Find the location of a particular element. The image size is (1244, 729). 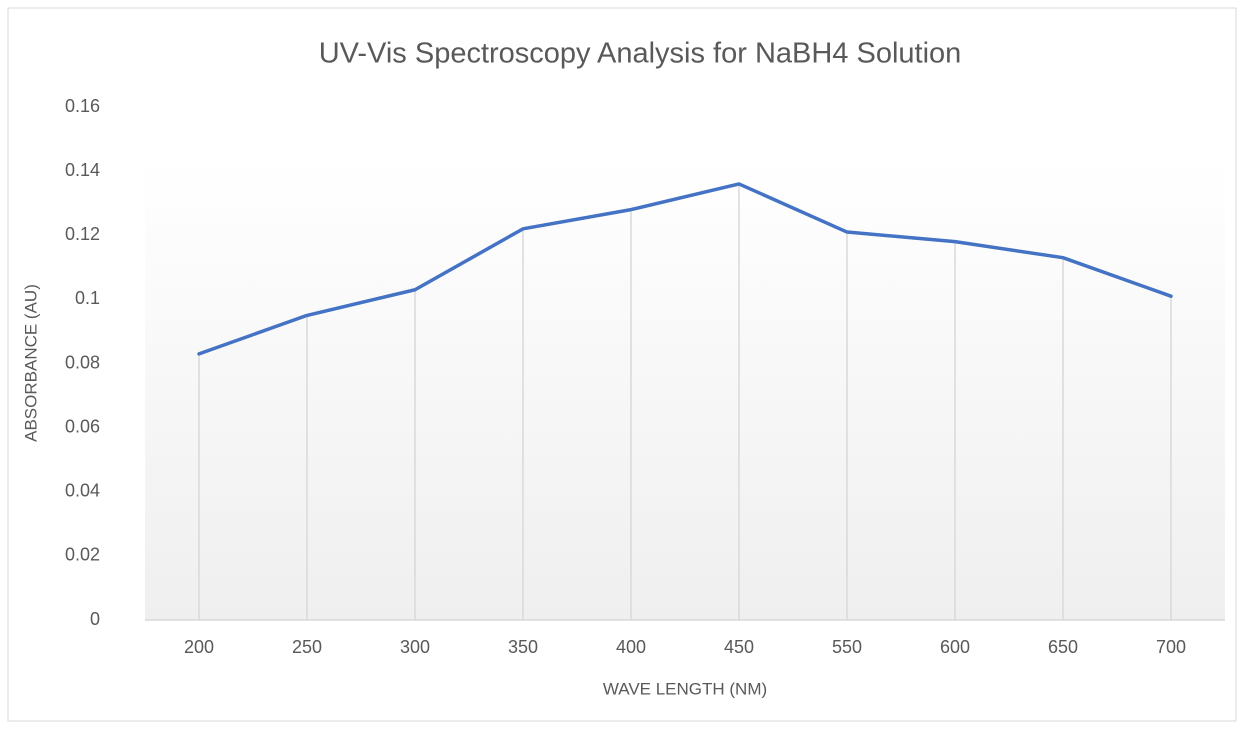

y-tick-label: 0.04 is located at coordinates (82, 491).